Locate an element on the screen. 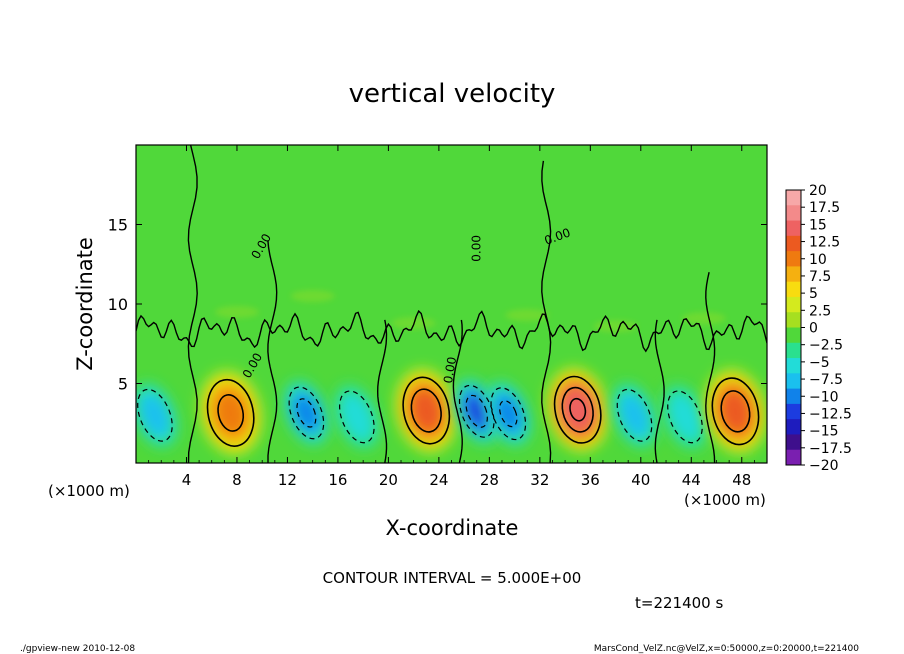 The height and width of the screenshot is (654, 904). y-tick-label: 10 is located at coordinates (118, 304).